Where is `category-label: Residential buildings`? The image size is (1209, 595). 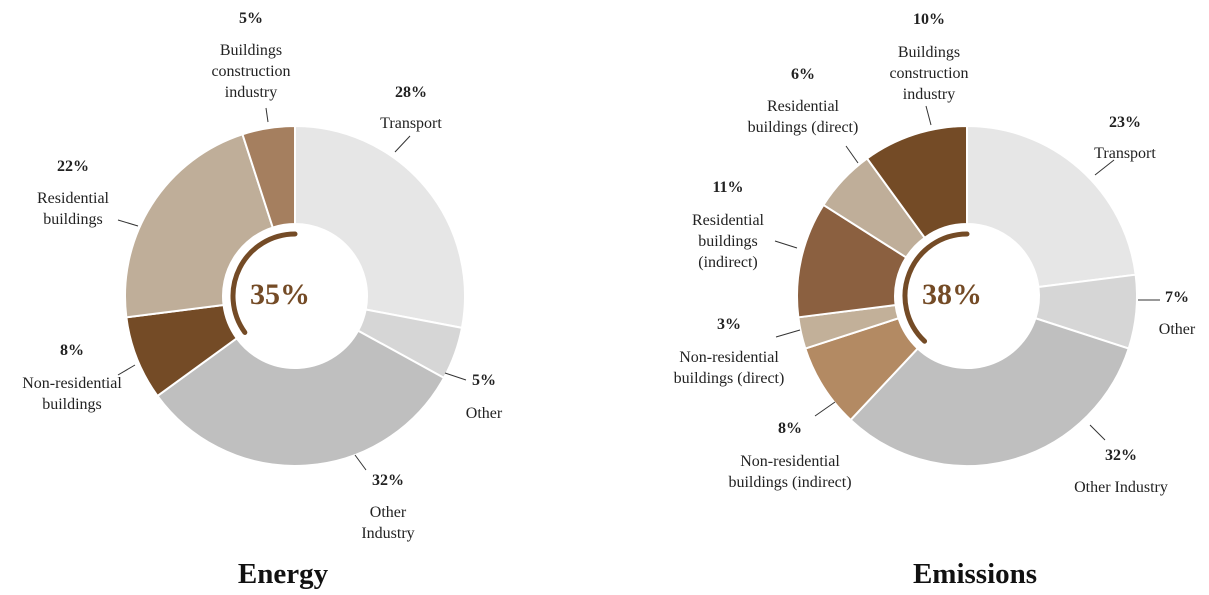
category-label: Residential buildings is located at coordinates (73, 209).